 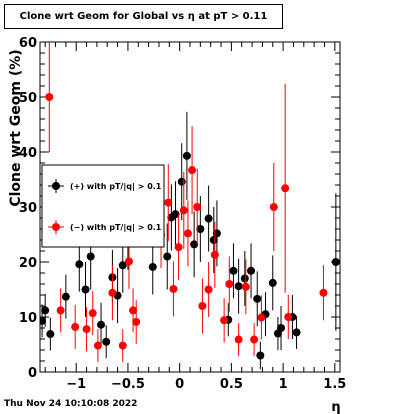 What do you see at coordinates (28, 208) in the screenshot?
I see `y-tick-label: 30` at bounding box center [28, 208].